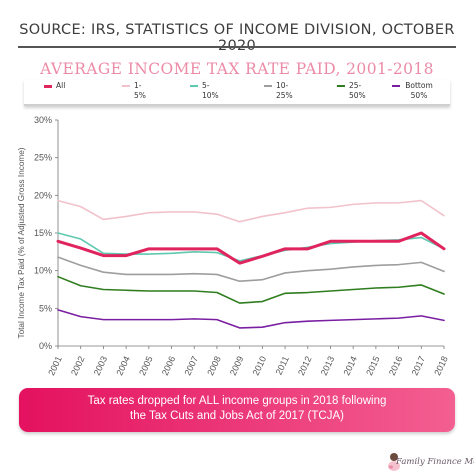  What do you see at coordinates (43, 120) in the screenshot?
I see `y-tick-label: 30%` at bounding box center [43, 120].